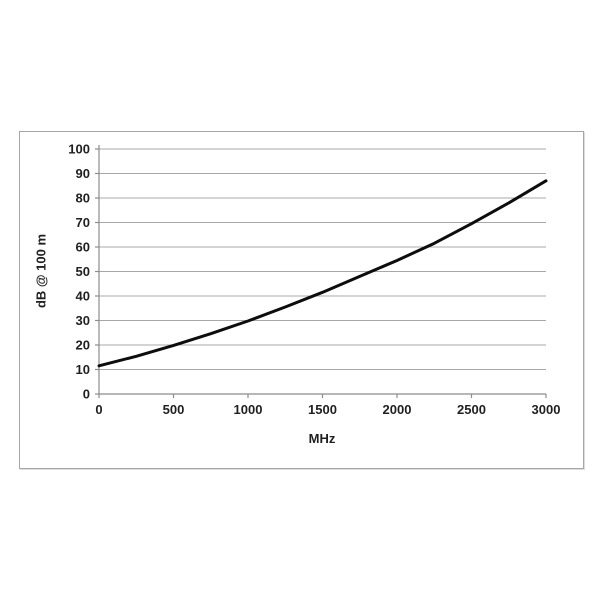 The height and width of the screenshot is (600, 600). What do you see at coordinates (83, 173) in the screenshot?
I see `y-tick-label-90: 90` at bounding box center [83, 173].